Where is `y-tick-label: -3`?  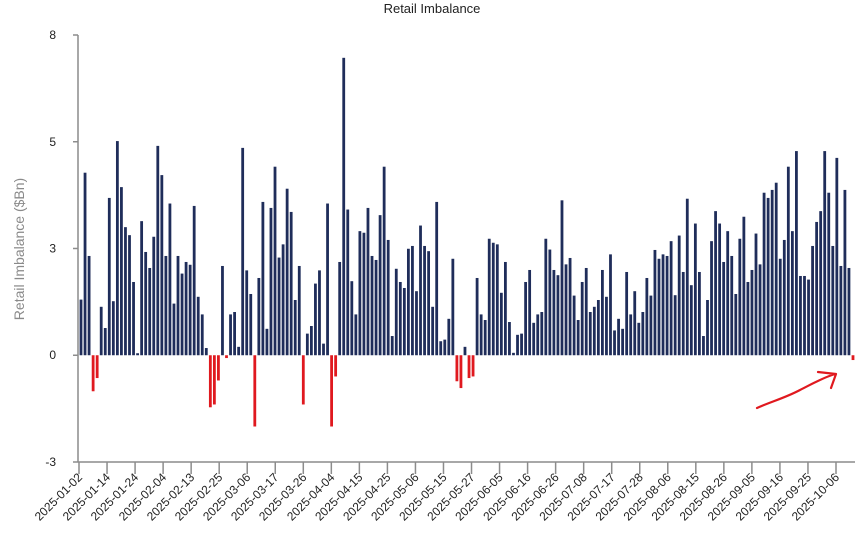
y-tick-label: -3 is located at coordinates (50, 462).